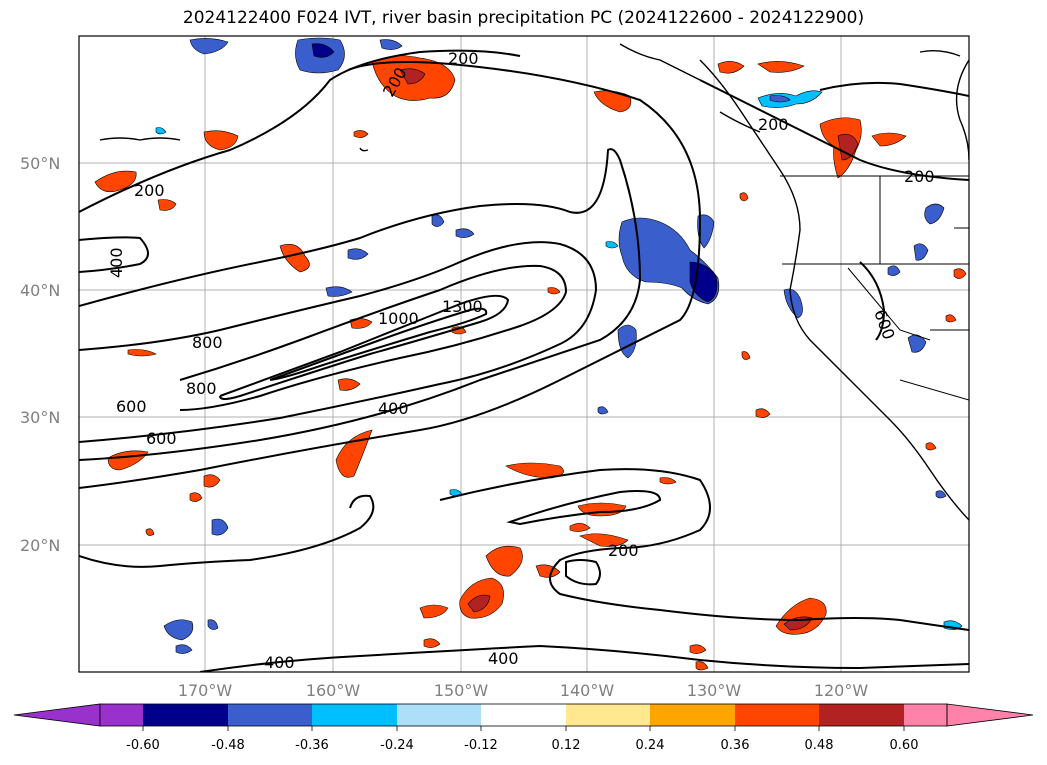 This screenshot has height=765, width=1047. Describe the element at coordinates (735, 745) in the screenshot. I see `colorbar-tick-label: 0.36` at that location.